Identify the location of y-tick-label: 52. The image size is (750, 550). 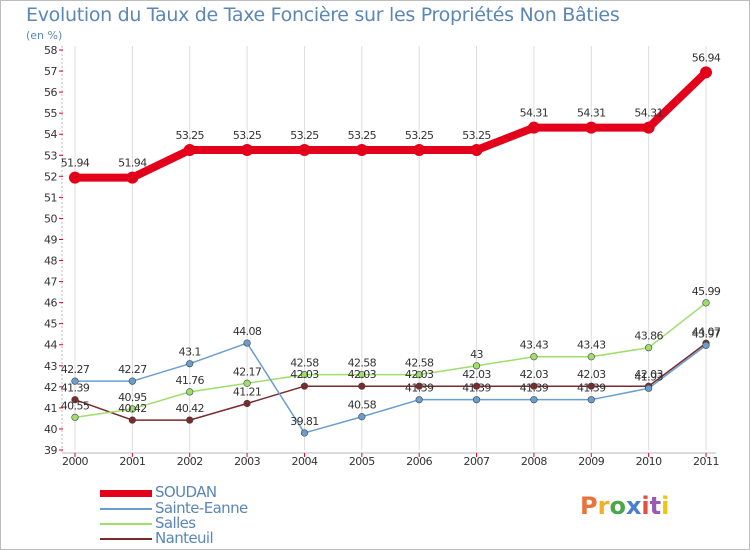
(50, 176).